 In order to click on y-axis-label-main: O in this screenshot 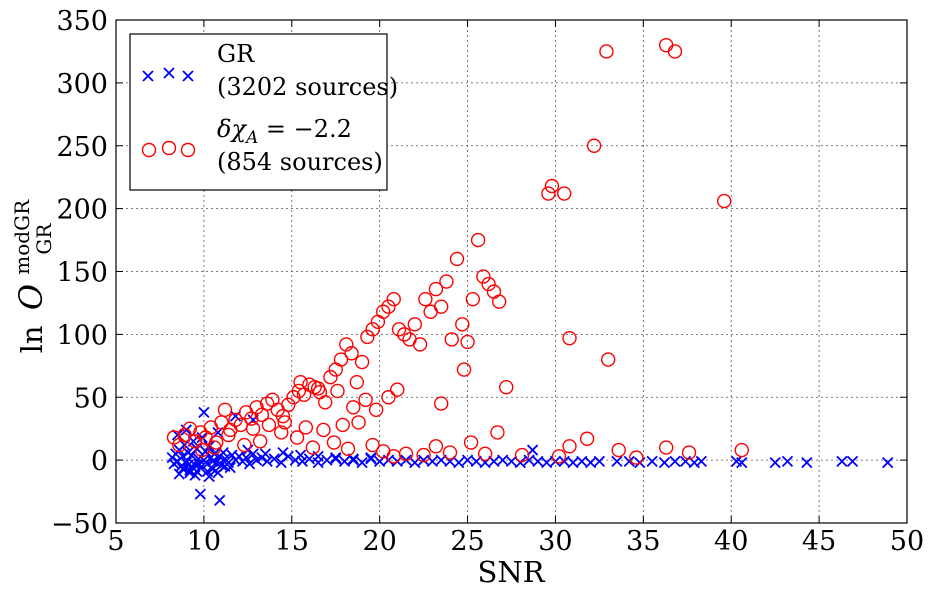, I will do `click(31, 297)`.